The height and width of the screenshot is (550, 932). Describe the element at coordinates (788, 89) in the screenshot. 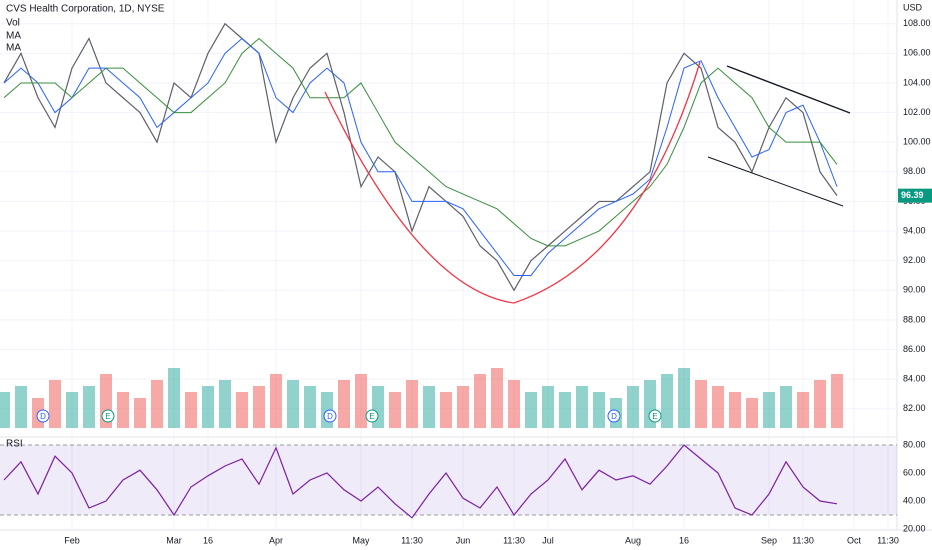

I see `trend-line-upper` at that location.